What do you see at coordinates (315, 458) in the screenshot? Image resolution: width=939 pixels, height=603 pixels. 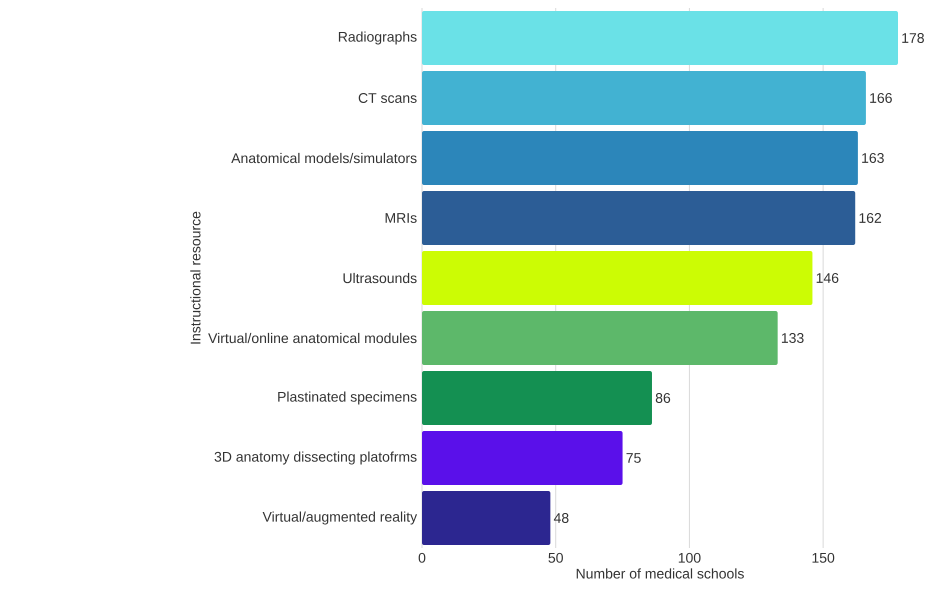 I see `y-tick-label: 3D anatomy dissecting platofrms` at bounding box center [315, 458].